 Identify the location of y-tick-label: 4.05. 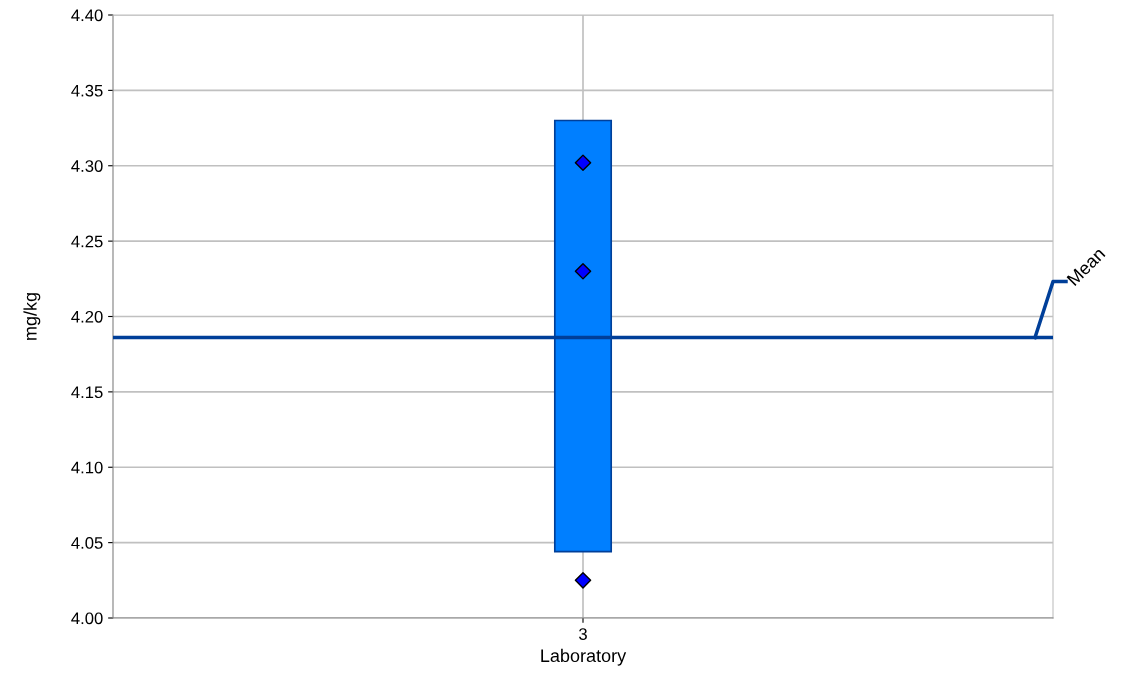
(87, 543).